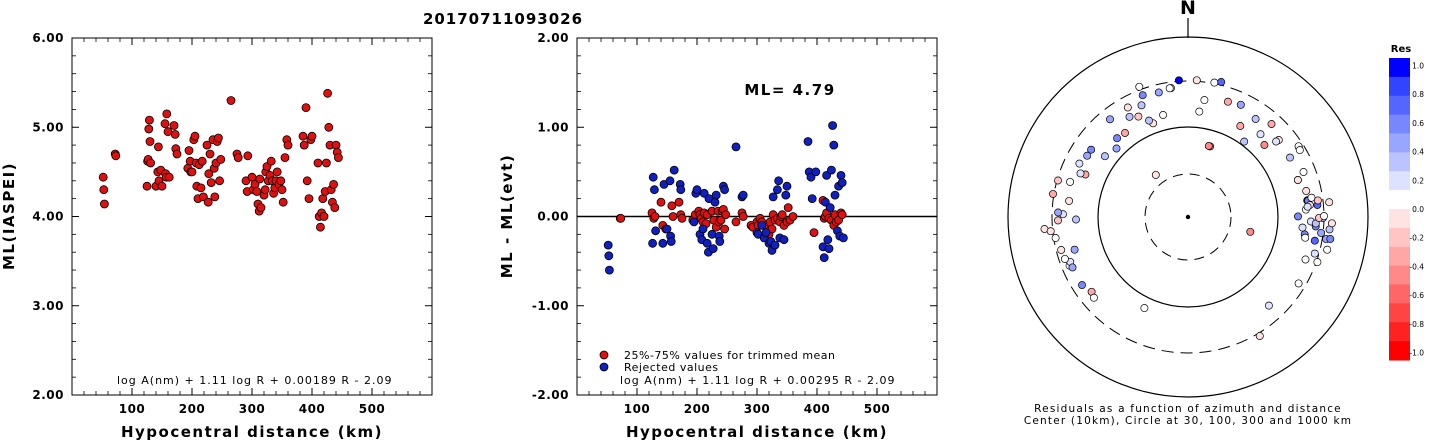 The width and height of the screenshot is (1437, 441). What do you see at coordinates (553, 38) in the screenshot?
I see `middle-ytick-label: 2.00` at bounding box center [553, 38].